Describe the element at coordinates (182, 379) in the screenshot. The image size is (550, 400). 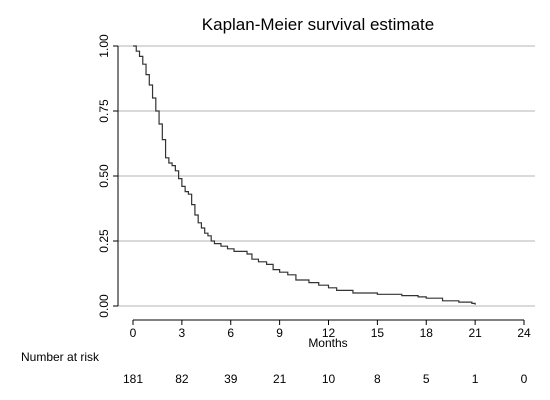
I see `risk-count: 82` at that location.